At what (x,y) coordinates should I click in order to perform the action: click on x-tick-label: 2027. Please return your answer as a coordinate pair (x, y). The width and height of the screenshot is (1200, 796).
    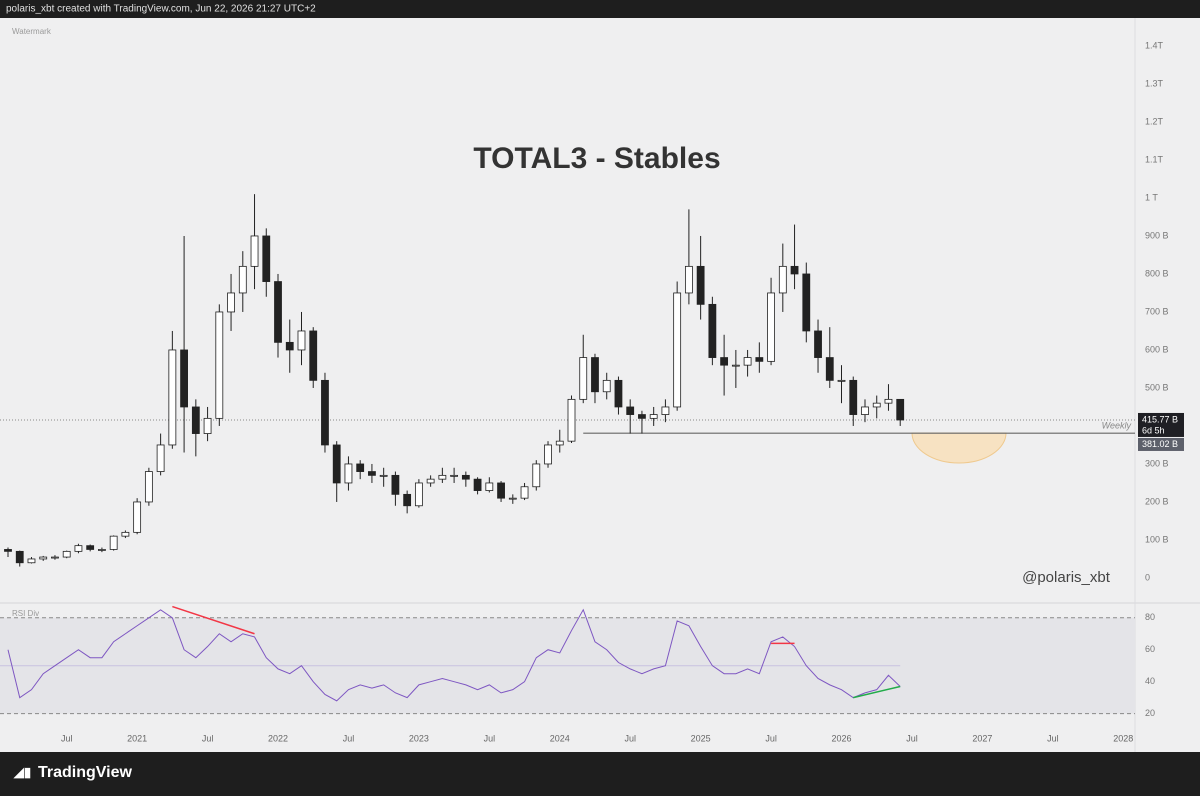
    Looking at the image, I should click on (982, 738).